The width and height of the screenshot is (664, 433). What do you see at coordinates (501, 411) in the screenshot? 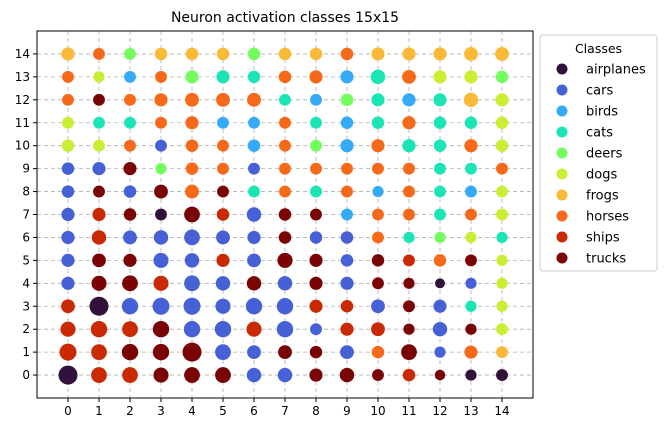
I see `x-tick-label: 14` at bounding box center [501, 411].